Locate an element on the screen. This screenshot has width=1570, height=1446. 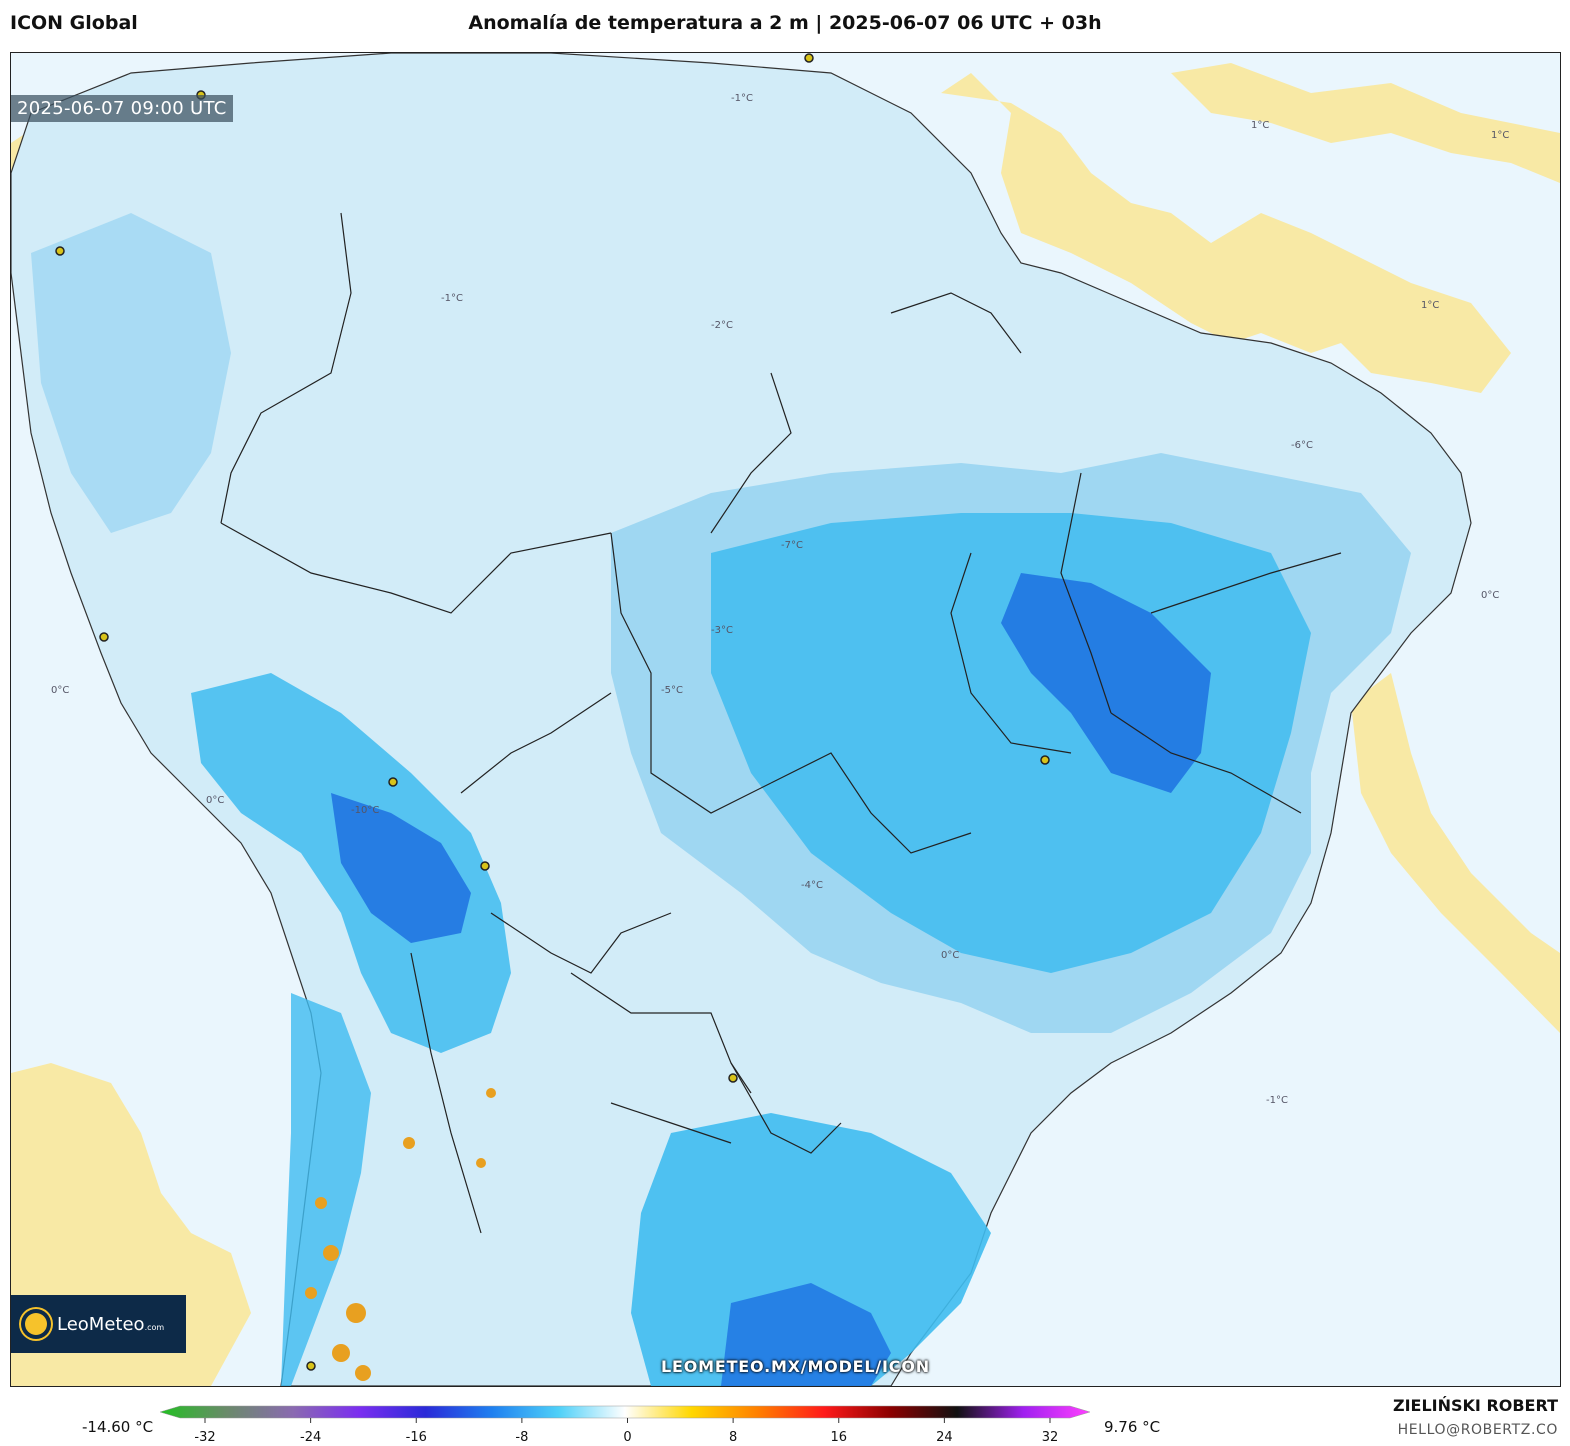
colorbar-min-label: -14.60 °C is located at coordinates (118, 1427).